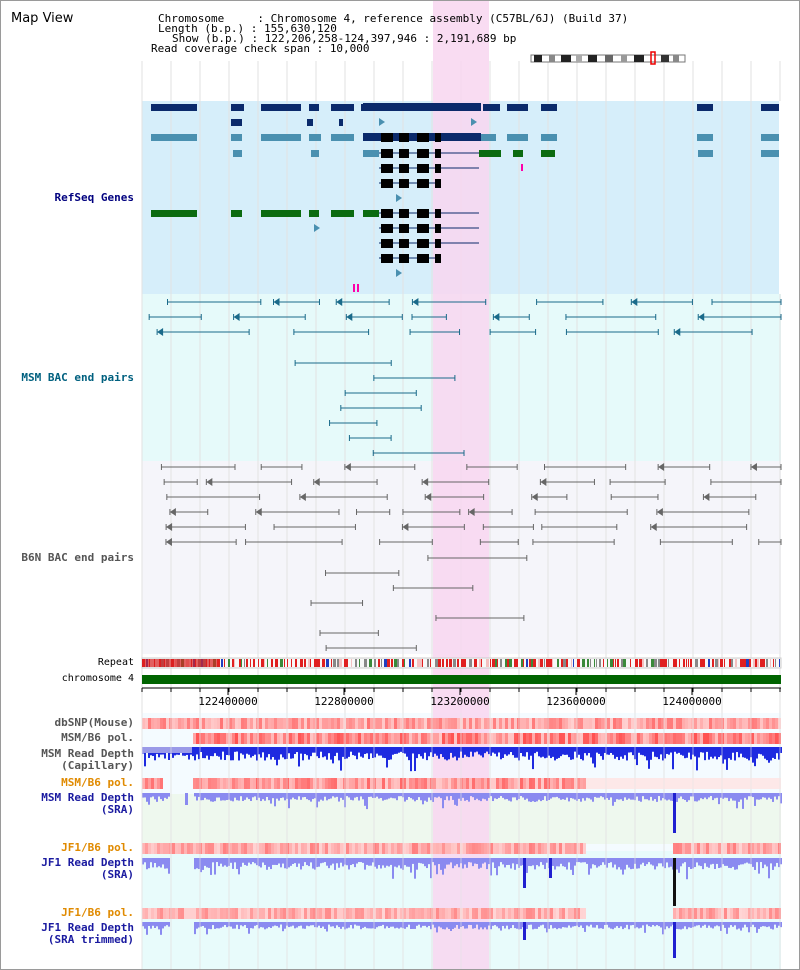 This screenshot has width=800, height=970. I want to click on jf1-b6-pol-label: JF1/B6 pol., so click(97, 847).